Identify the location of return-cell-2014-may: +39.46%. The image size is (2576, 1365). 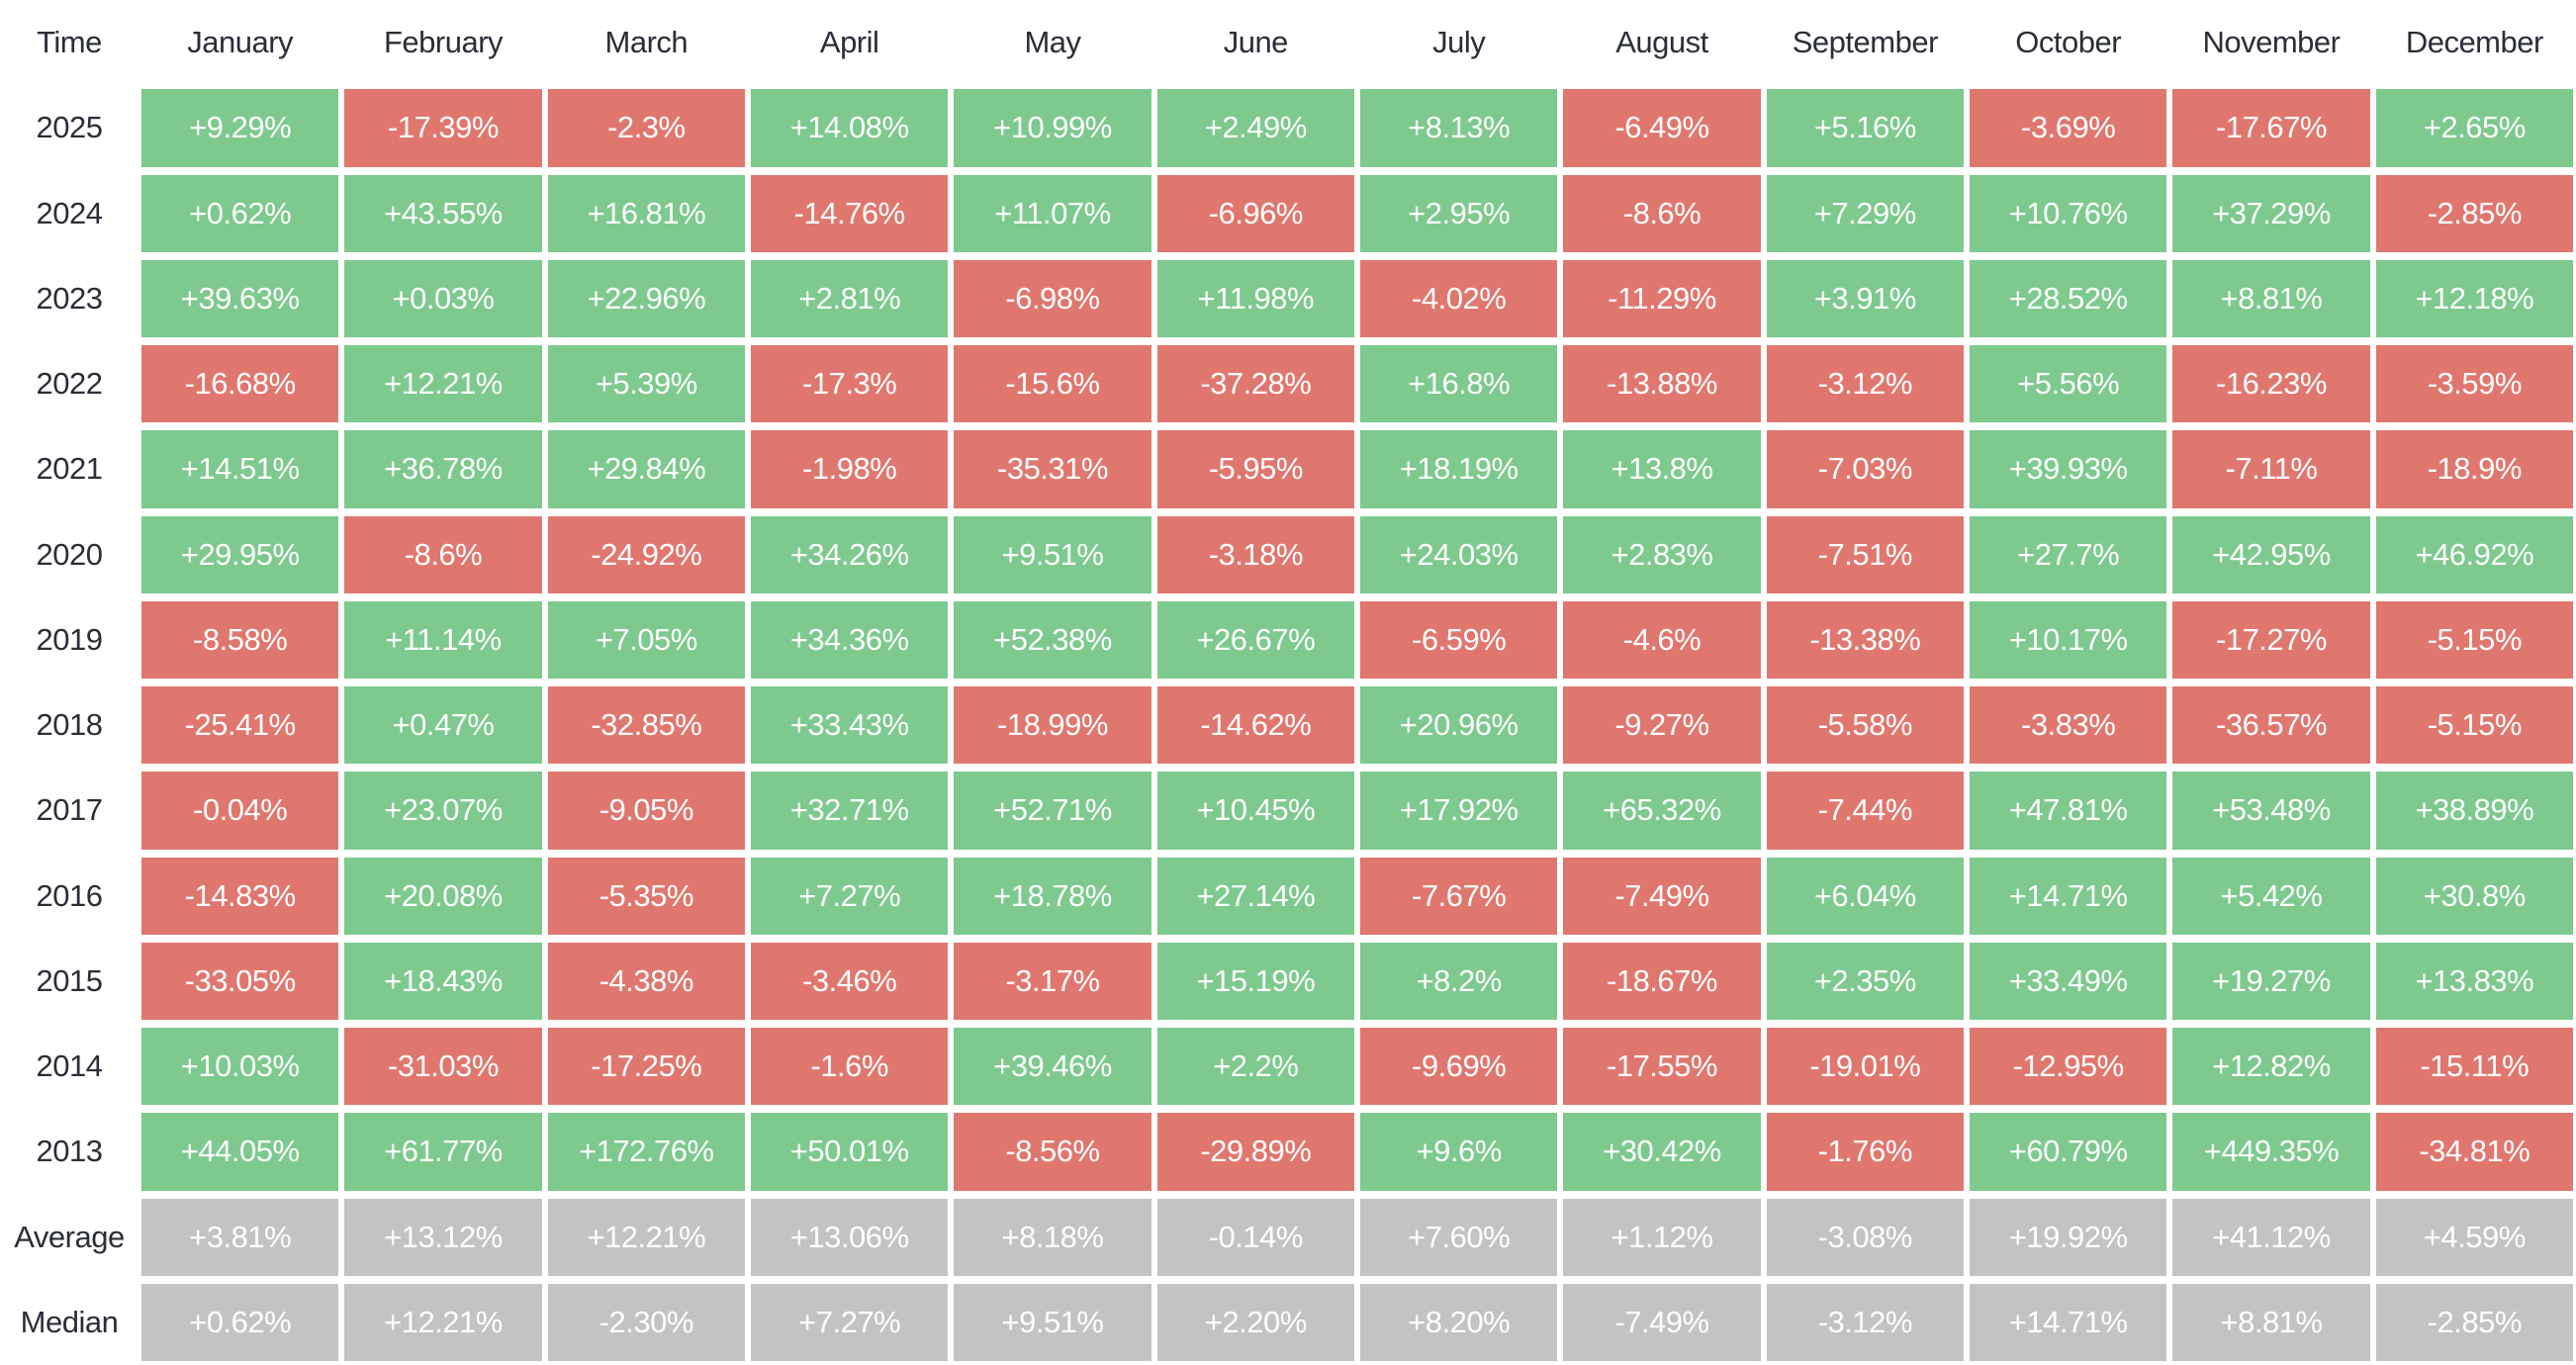
(1053, 1067).